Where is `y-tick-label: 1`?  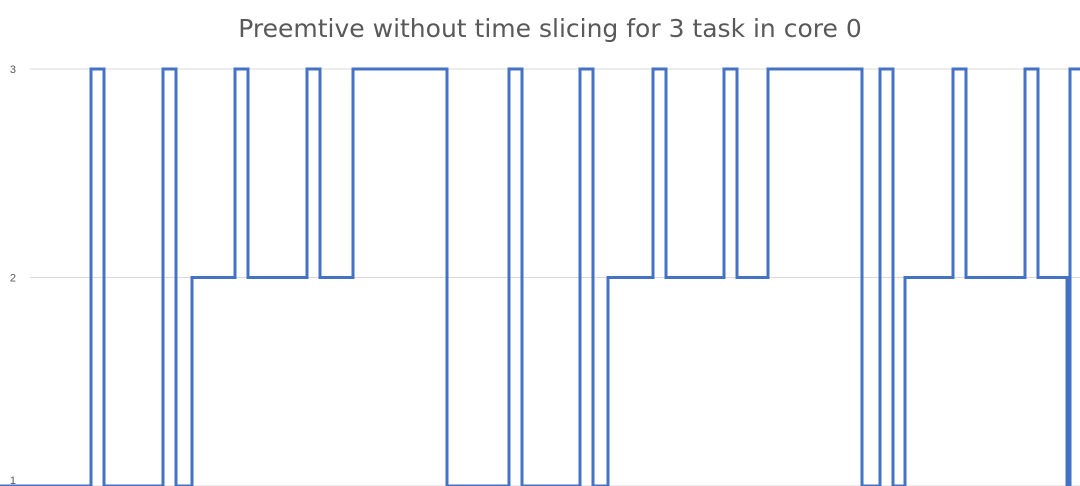
y-tick-label: 1 is located at coordinates (13, 480).